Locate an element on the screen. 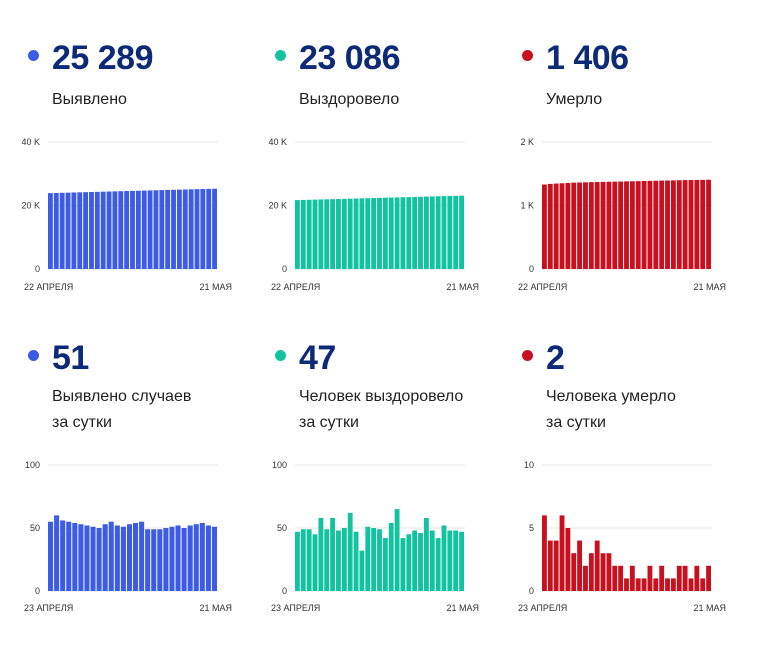 The height and width of the screenshot is (650, 758). y-tick-label: 10 is located at coordinates (529, 465).